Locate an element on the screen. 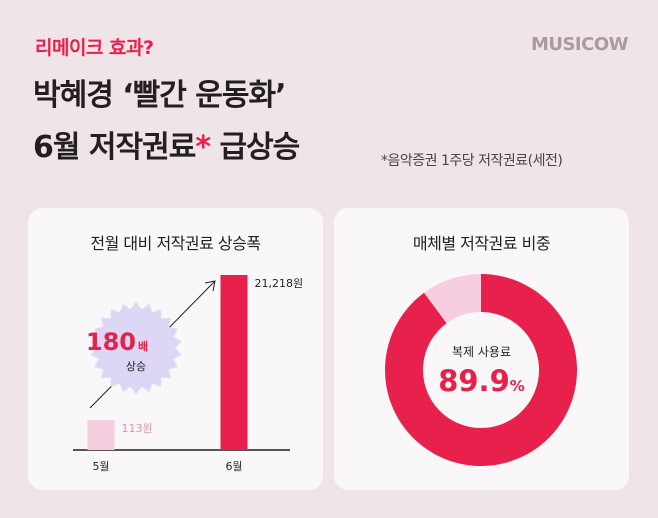  footnote: *음악증권 1주당 저작권료(세전) is located at coordinates (472, 161).